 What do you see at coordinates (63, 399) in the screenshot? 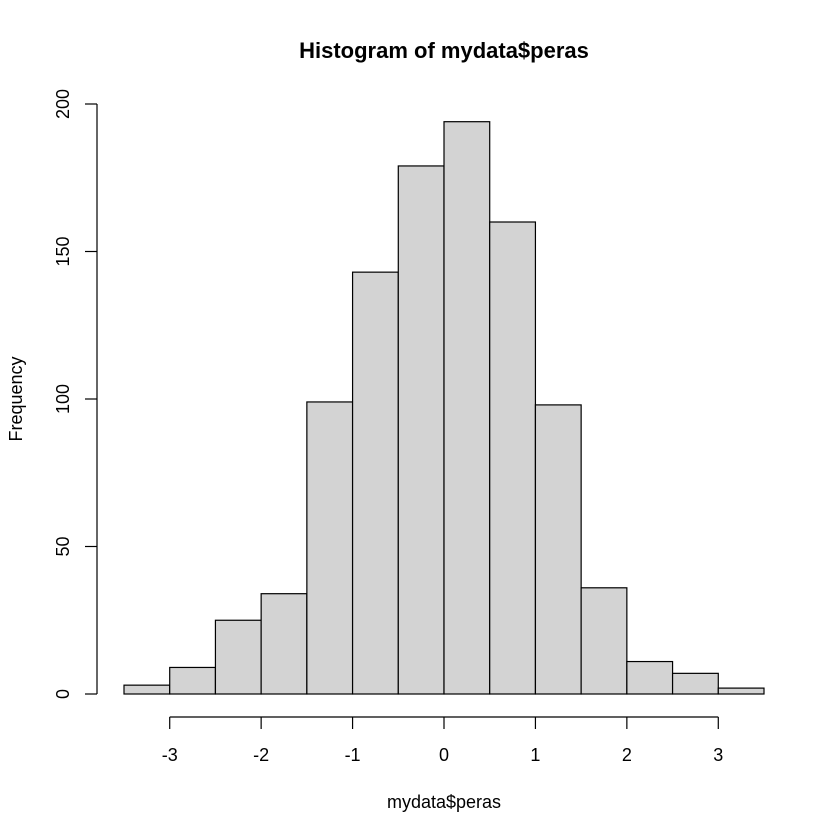
I see `y-tick-label: 100` at bounding box center [63, 399].